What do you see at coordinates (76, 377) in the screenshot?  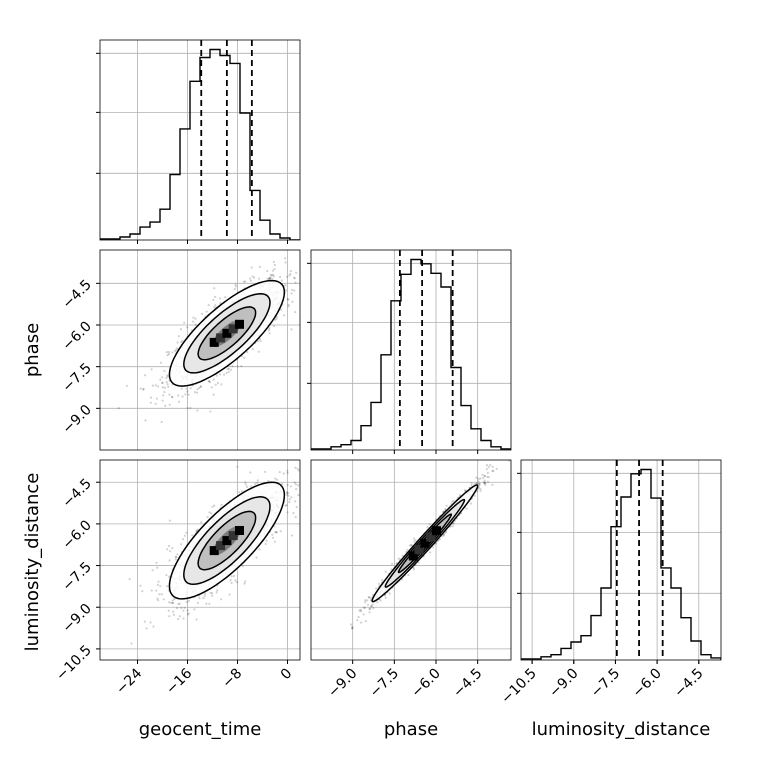 I see `y-tick-label: −7.5` at bounding box center [76, 377].